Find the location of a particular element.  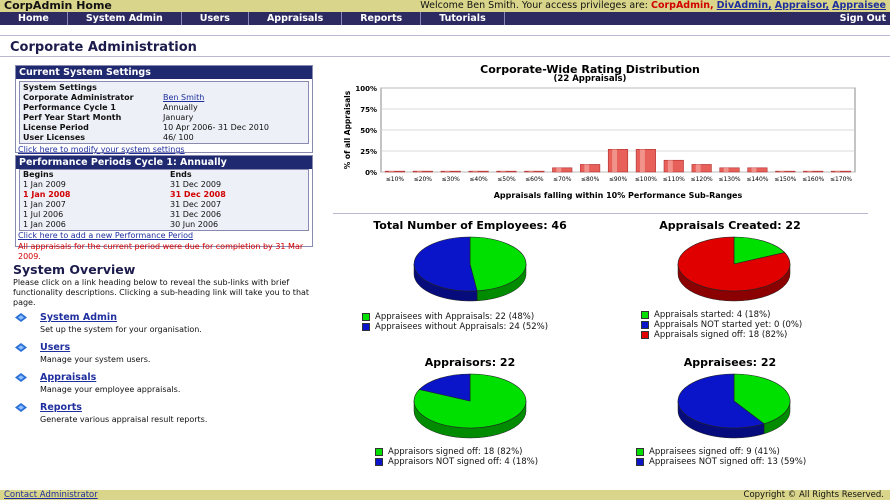

divider is located at coordinates (445, 35).